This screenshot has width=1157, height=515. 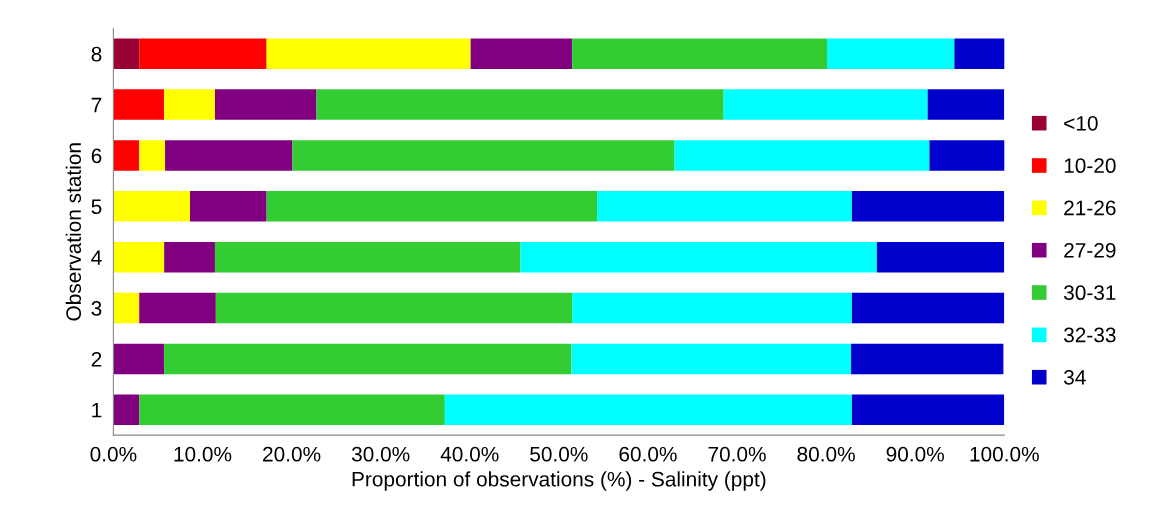 What do you see at coordinates (113, 454) in the screenshot?
I see `x-tick-label: 0.0%` at bounding box center [113, 454].